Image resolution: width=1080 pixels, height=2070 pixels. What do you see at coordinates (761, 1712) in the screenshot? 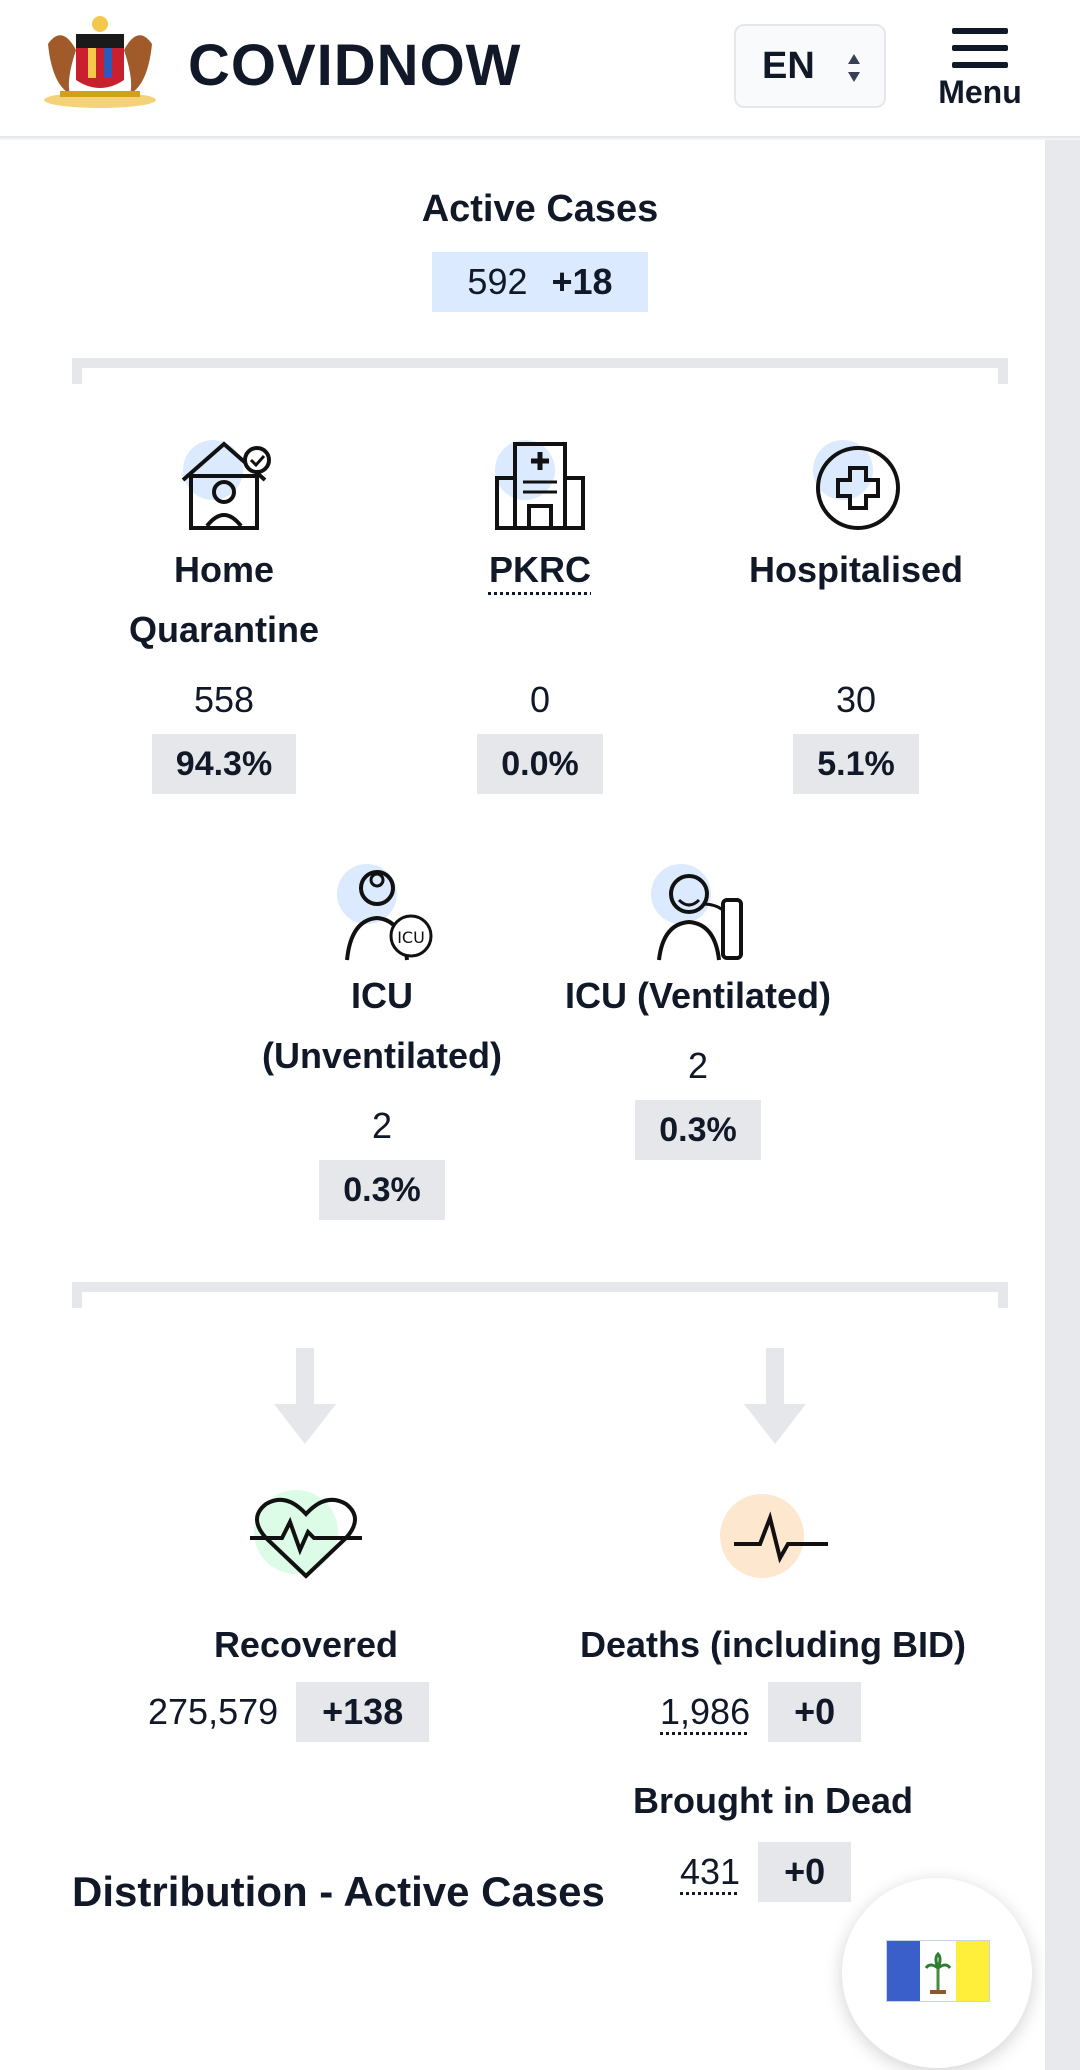
I see `deaths-row: 1,986 +0` at bounding box center [761, 1712].